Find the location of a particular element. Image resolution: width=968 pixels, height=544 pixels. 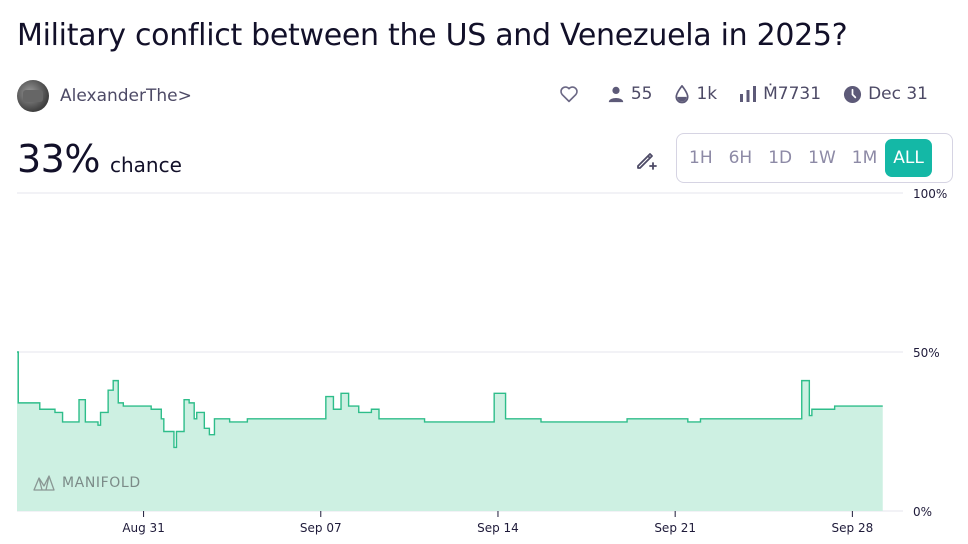

volume-value: Ṁ7731 is located at coordinates (792, 94).